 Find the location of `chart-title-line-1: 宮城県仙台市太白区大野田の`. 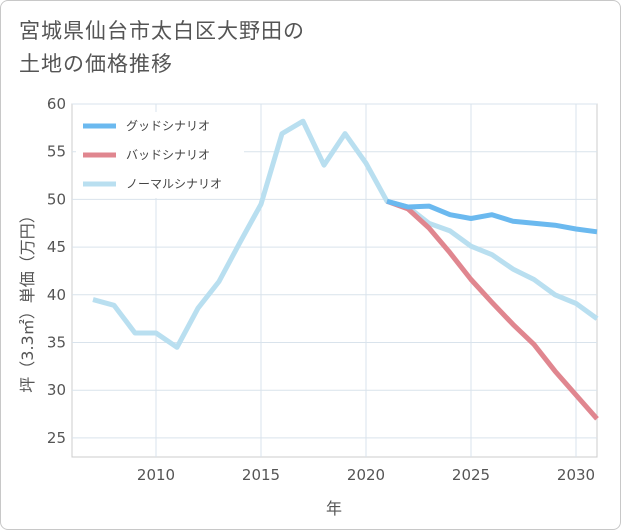

chart-title-line-1: 宮城県仙台市太白区大野田の is located at coordinates (162, 31).